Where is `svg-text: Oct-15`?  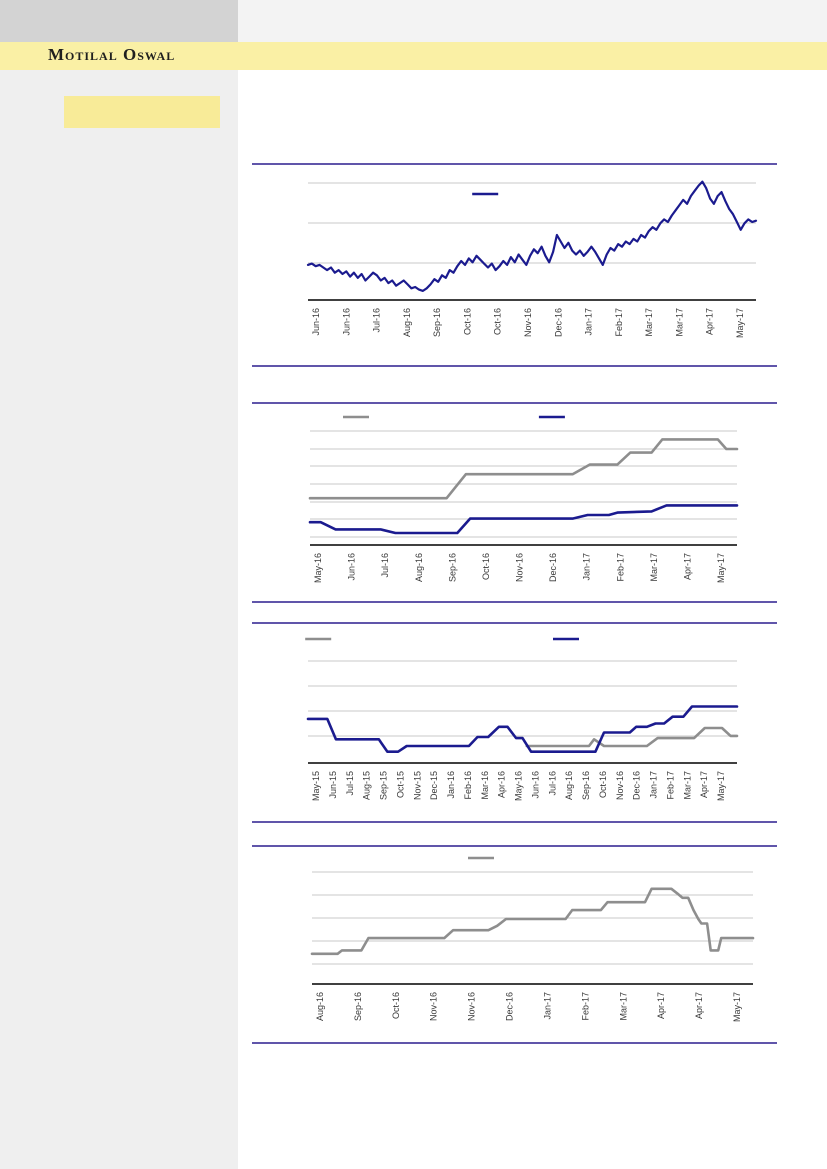
svg-text: Oct-15 is located at coordinates (400, 784).